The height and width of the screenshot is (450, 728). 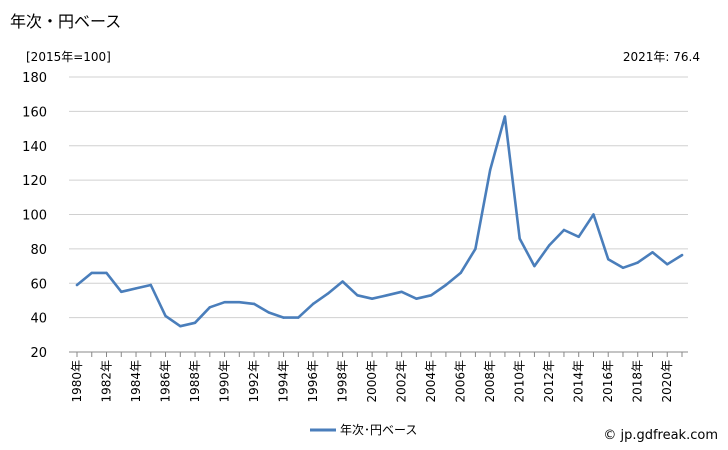 I want to click on y-tick-label: 100, so click(x=34, y=216).